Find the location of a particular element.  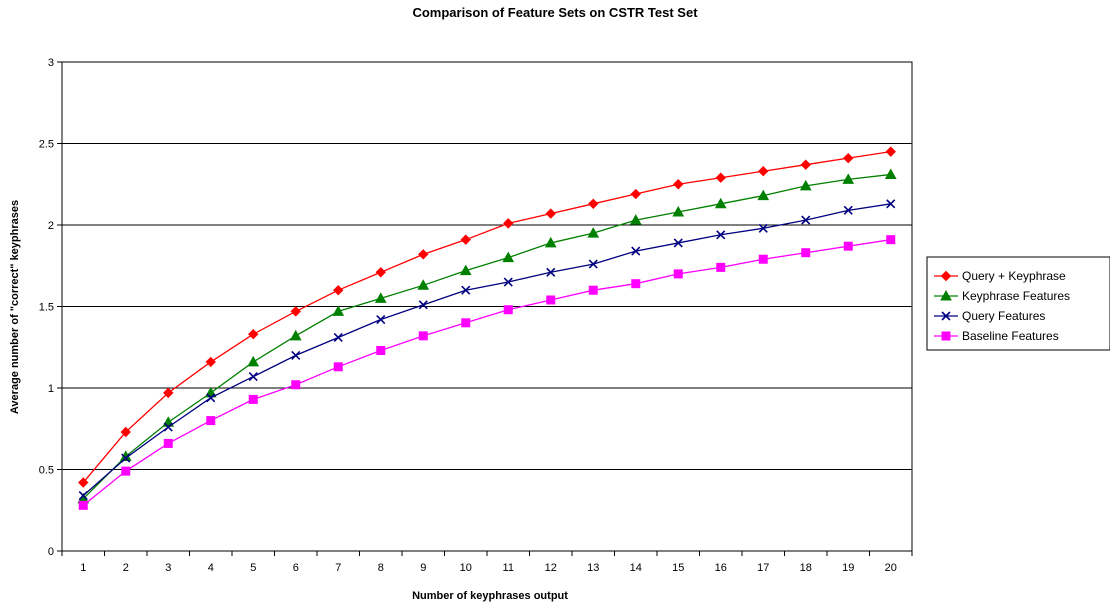

legend-item: Query Features is located at coordinates (989, 316).